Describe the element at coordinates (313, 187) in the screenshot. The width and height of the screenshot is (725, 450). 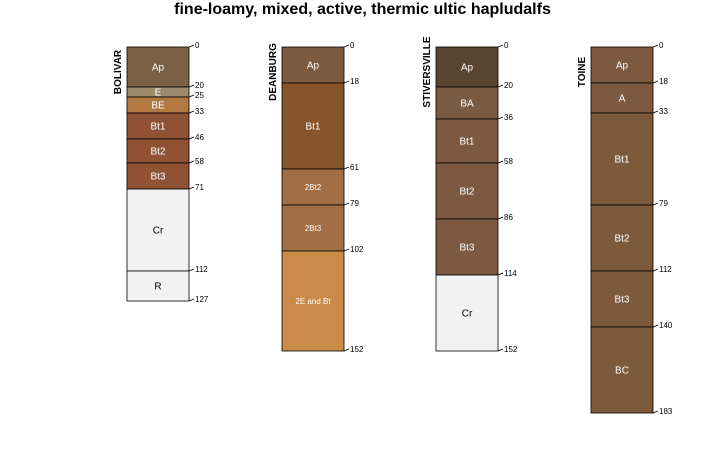
I see `horizon-label: 2Bt2` at that location.